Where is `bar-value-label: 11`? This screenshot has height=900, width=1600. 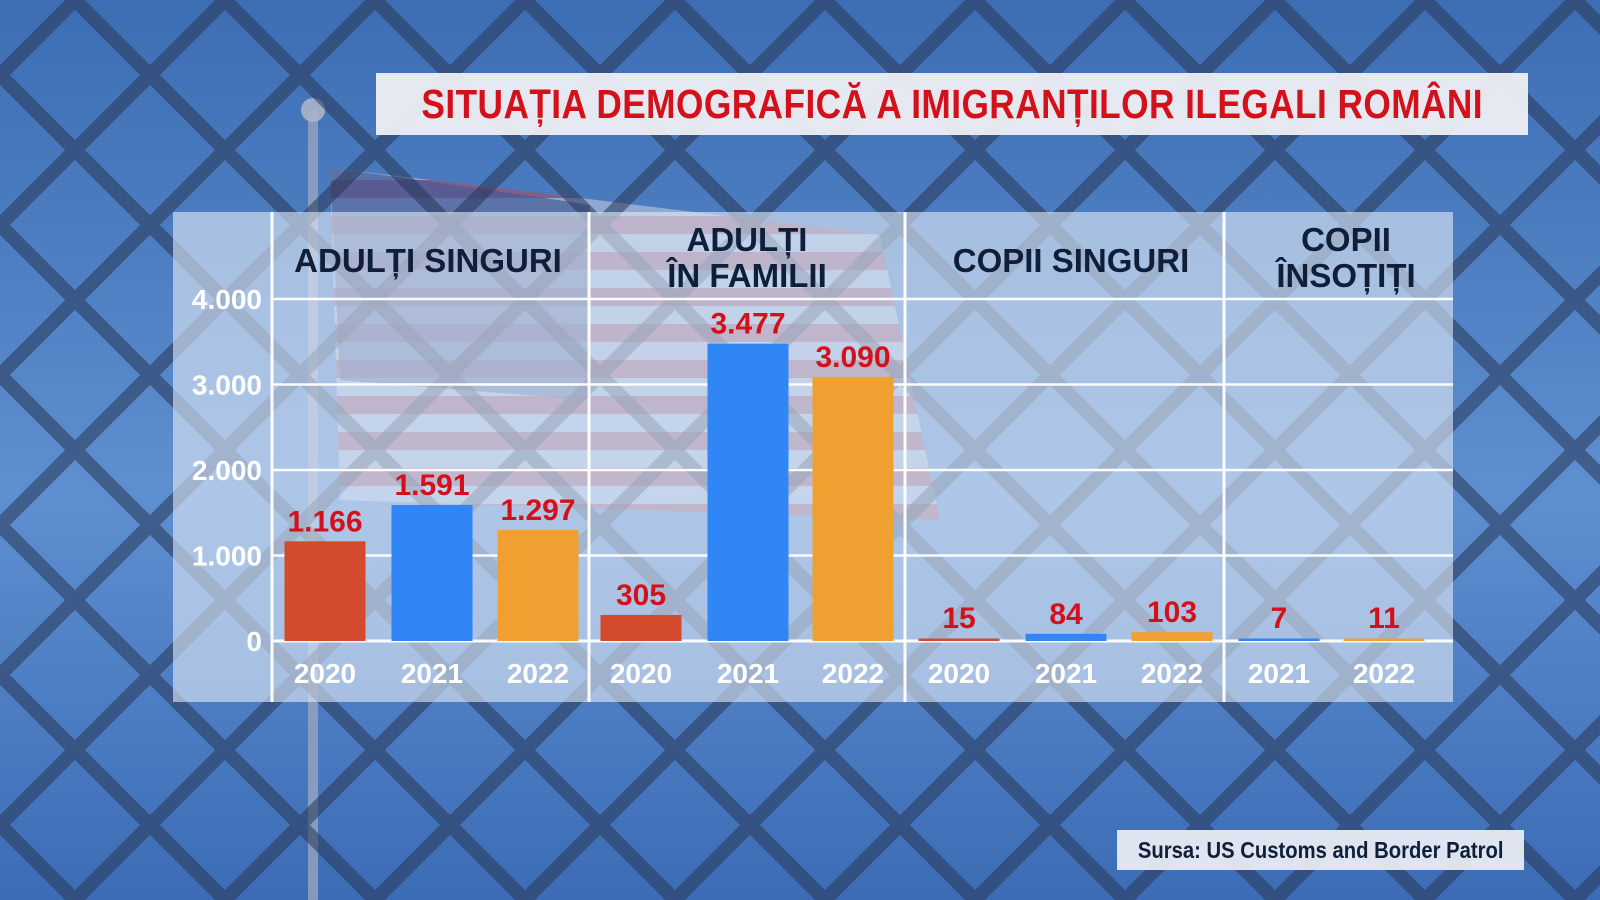
bar-value-label: 11 is located at coordinates (1384, 618).